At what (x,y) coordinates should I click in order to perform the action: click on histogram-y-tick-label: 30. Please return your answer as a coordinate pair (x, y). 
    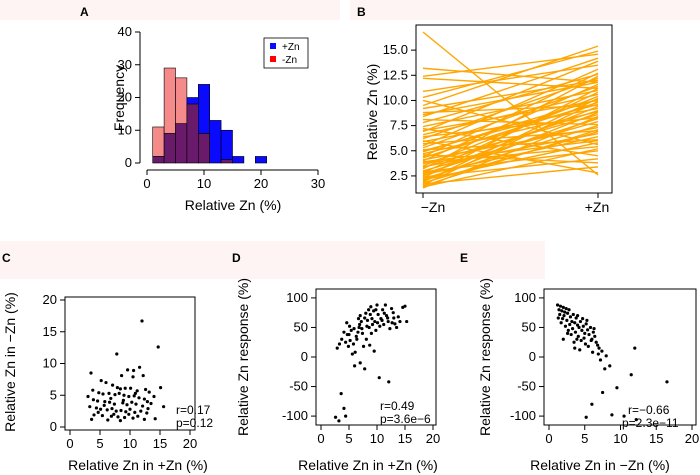
    Looking at the image, I should click on (125, 64).